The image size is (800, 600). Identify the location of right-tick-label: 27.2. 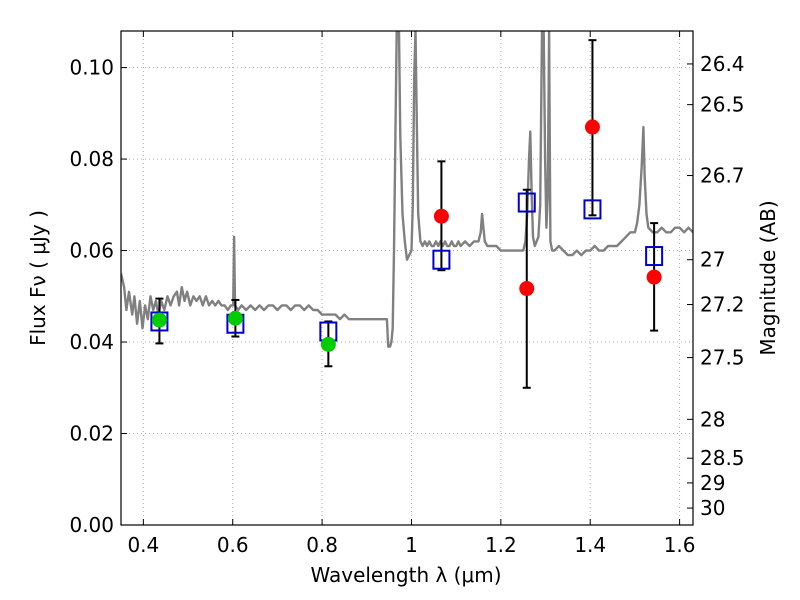
(722, 305).